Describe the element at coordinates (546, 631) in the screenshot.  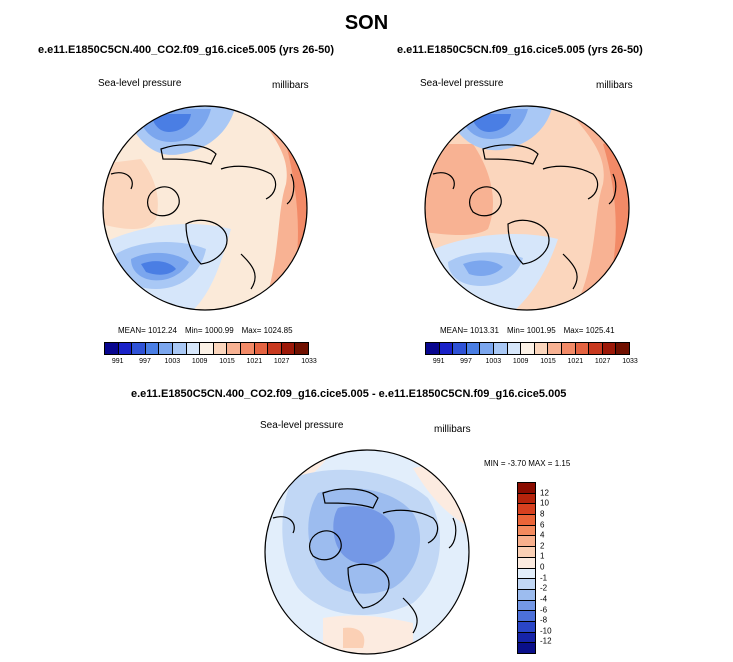
I see `colorbar-tick-label: -10` at that location.